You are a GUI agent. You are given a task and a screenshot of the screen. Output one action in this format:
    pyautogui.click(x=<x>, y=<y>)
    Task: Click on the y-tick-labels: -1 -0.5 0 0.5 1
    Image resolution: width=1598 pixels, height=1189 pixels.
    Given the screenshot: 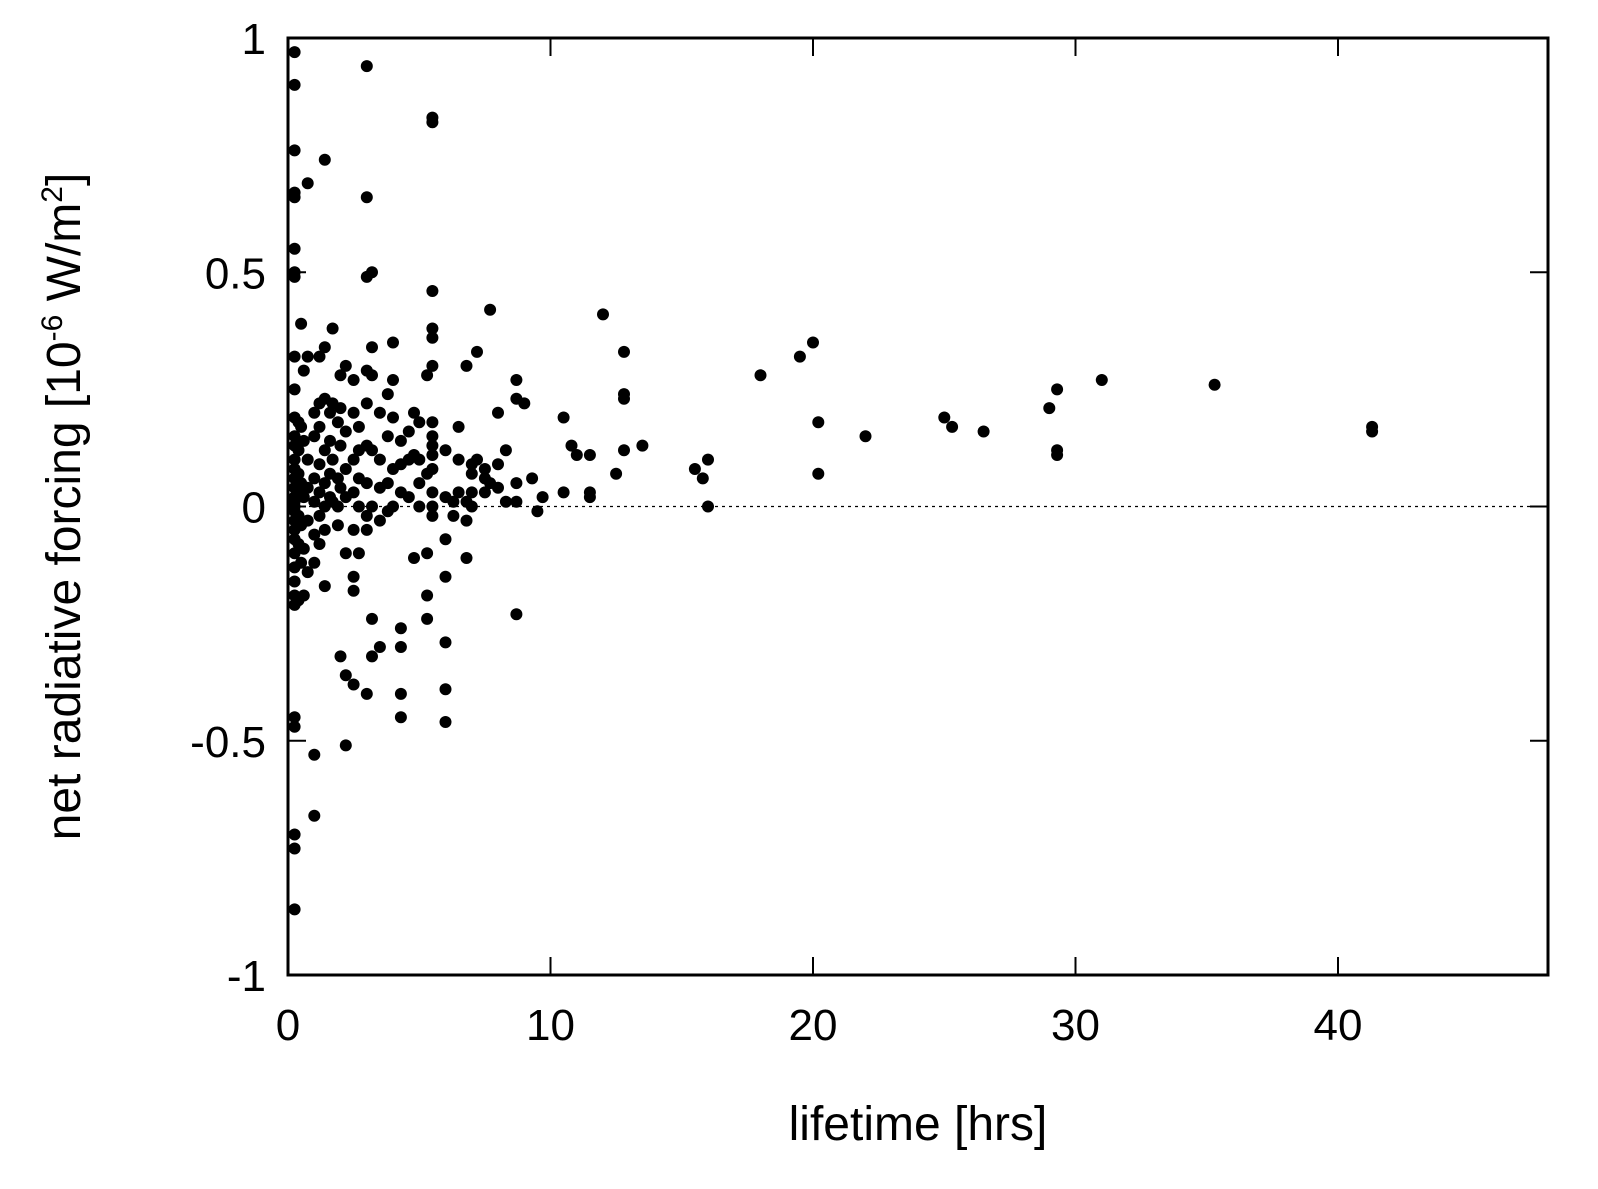 What is the action you would take?
    pyautogui.click(x=228, y=508)
    